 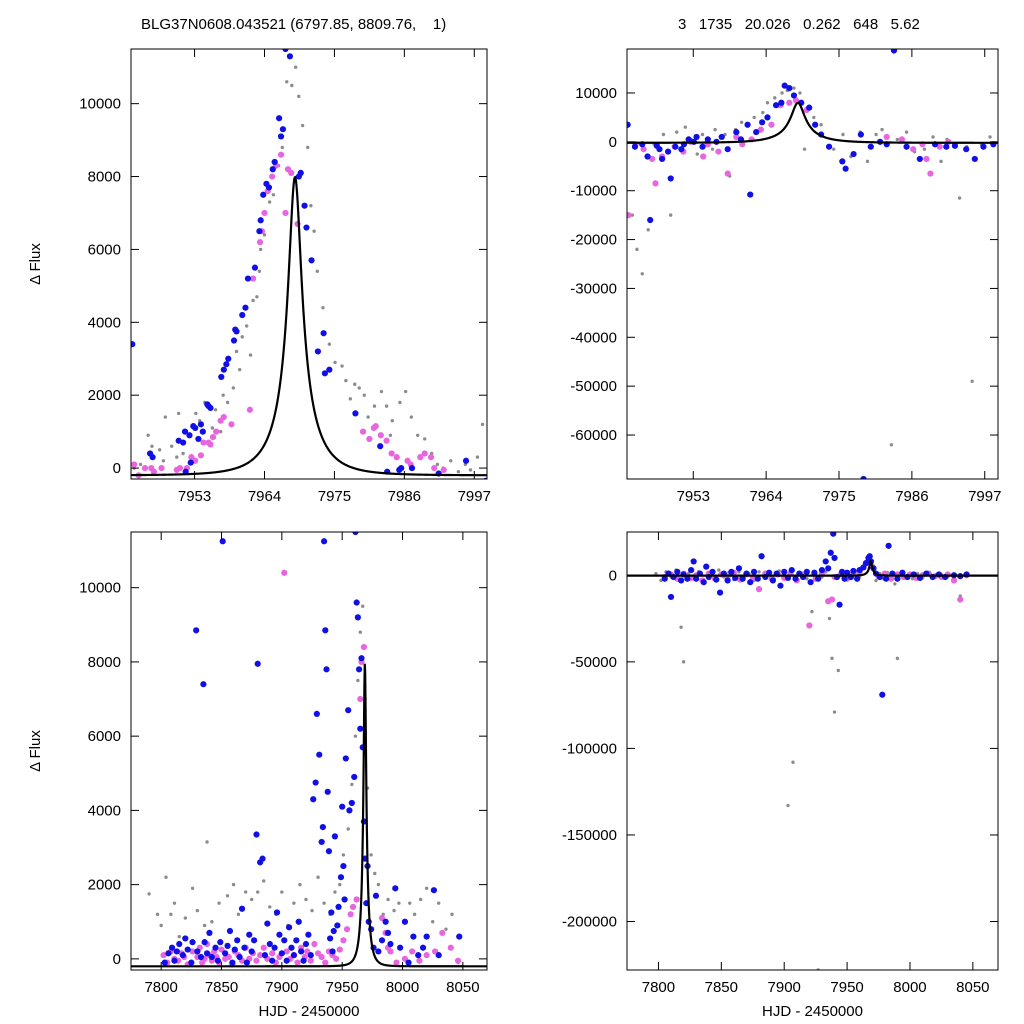 I want to click on x-tick-label: 7964, so click(x=264, y=496).